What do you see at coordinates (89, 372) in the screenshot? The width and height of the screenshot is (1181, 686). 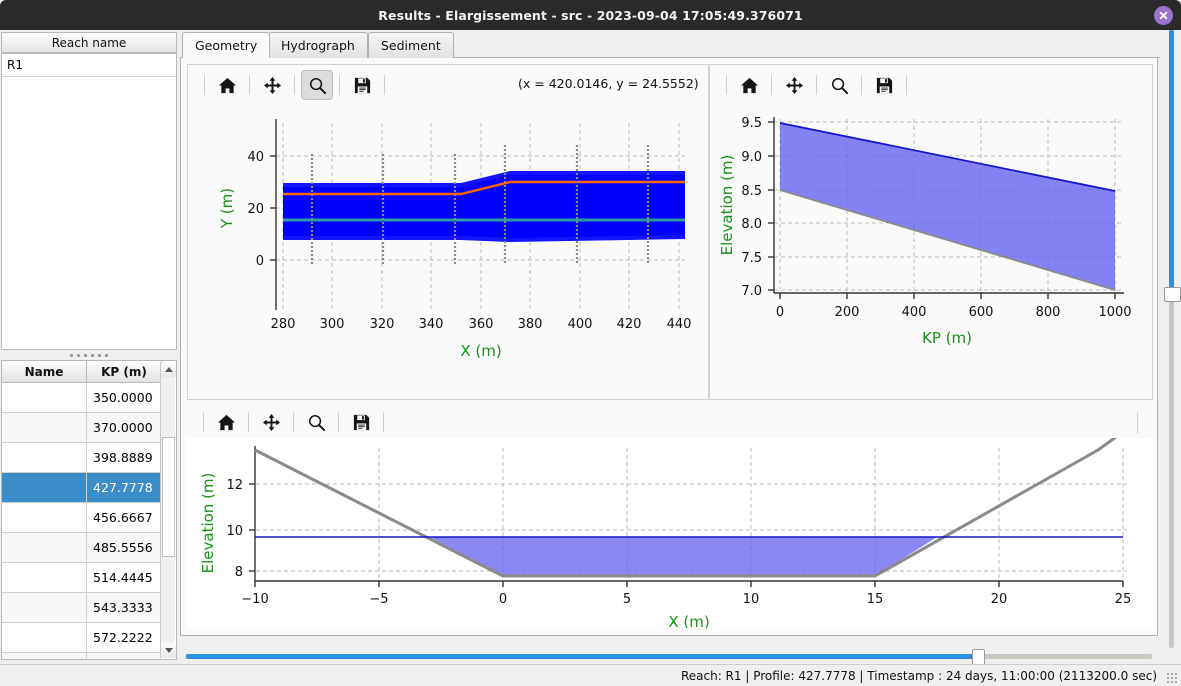 I see `table-header-row: Name KP (m)` at bounding box center [89, 372].